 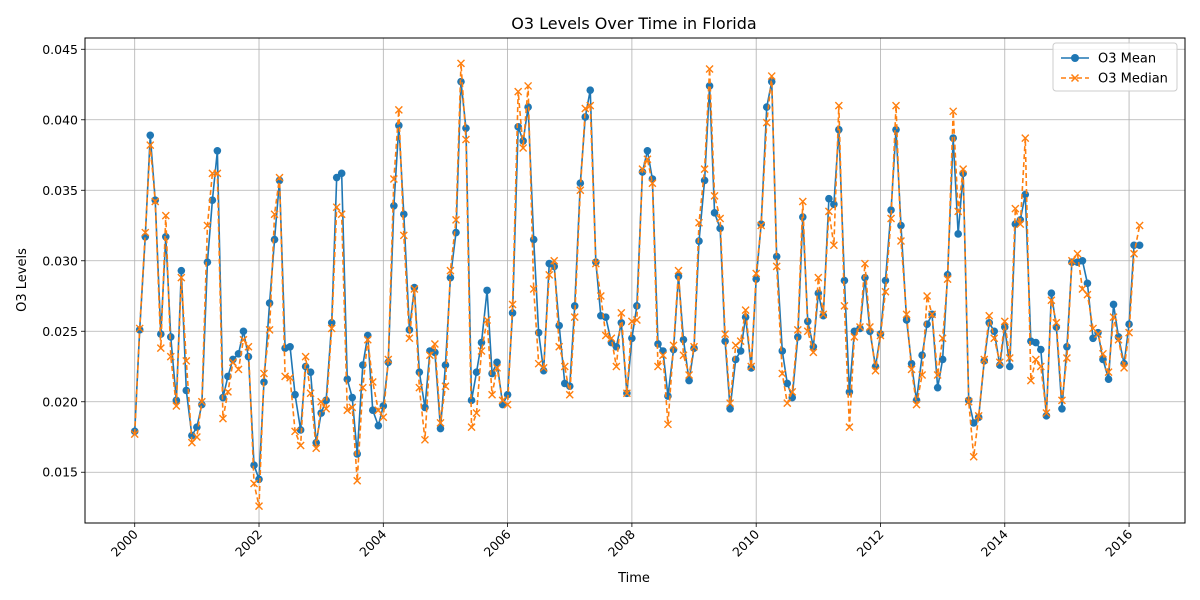 I want to click on legend-box, so click(x=1115, y=67).